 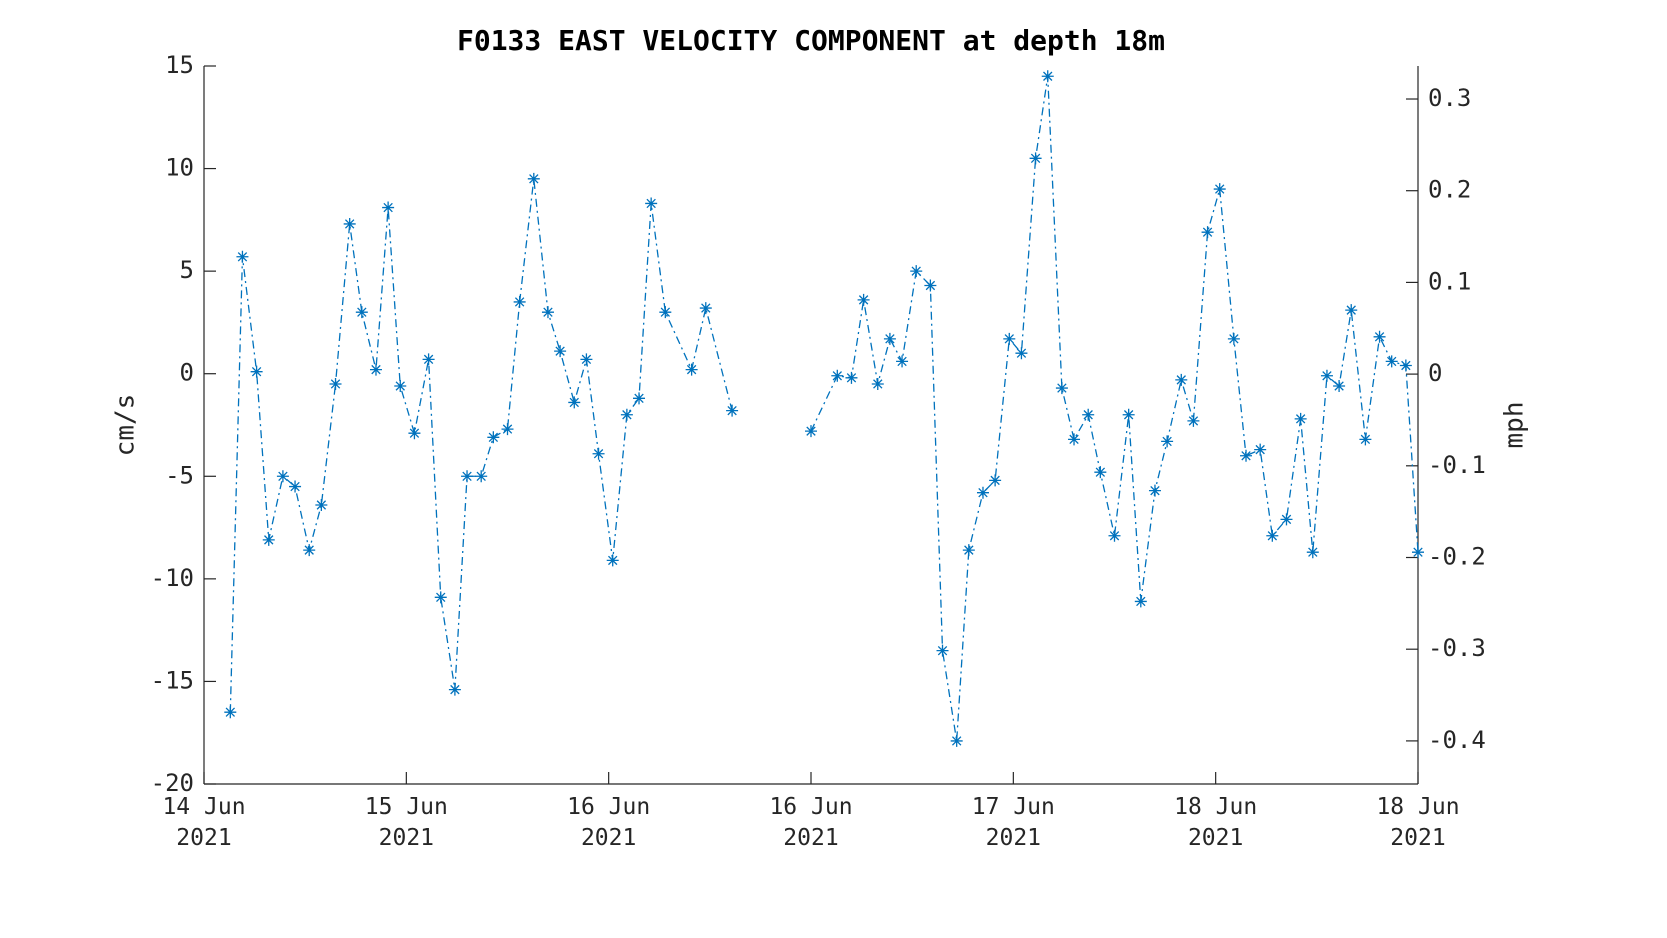 I want to click on y-tick-label: 0, so click(x=187, y=373).